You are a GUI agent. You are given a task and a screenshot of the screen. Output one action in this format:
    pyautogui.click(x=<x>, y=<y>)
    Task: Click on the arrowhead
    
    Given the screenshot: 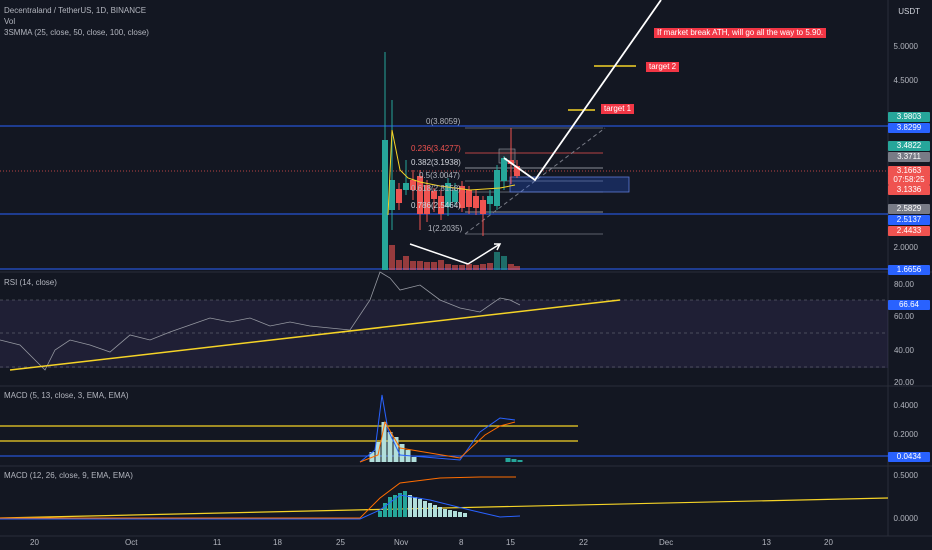 What is the action you would take?
    pyautogui.click(x=498, y=247)
    